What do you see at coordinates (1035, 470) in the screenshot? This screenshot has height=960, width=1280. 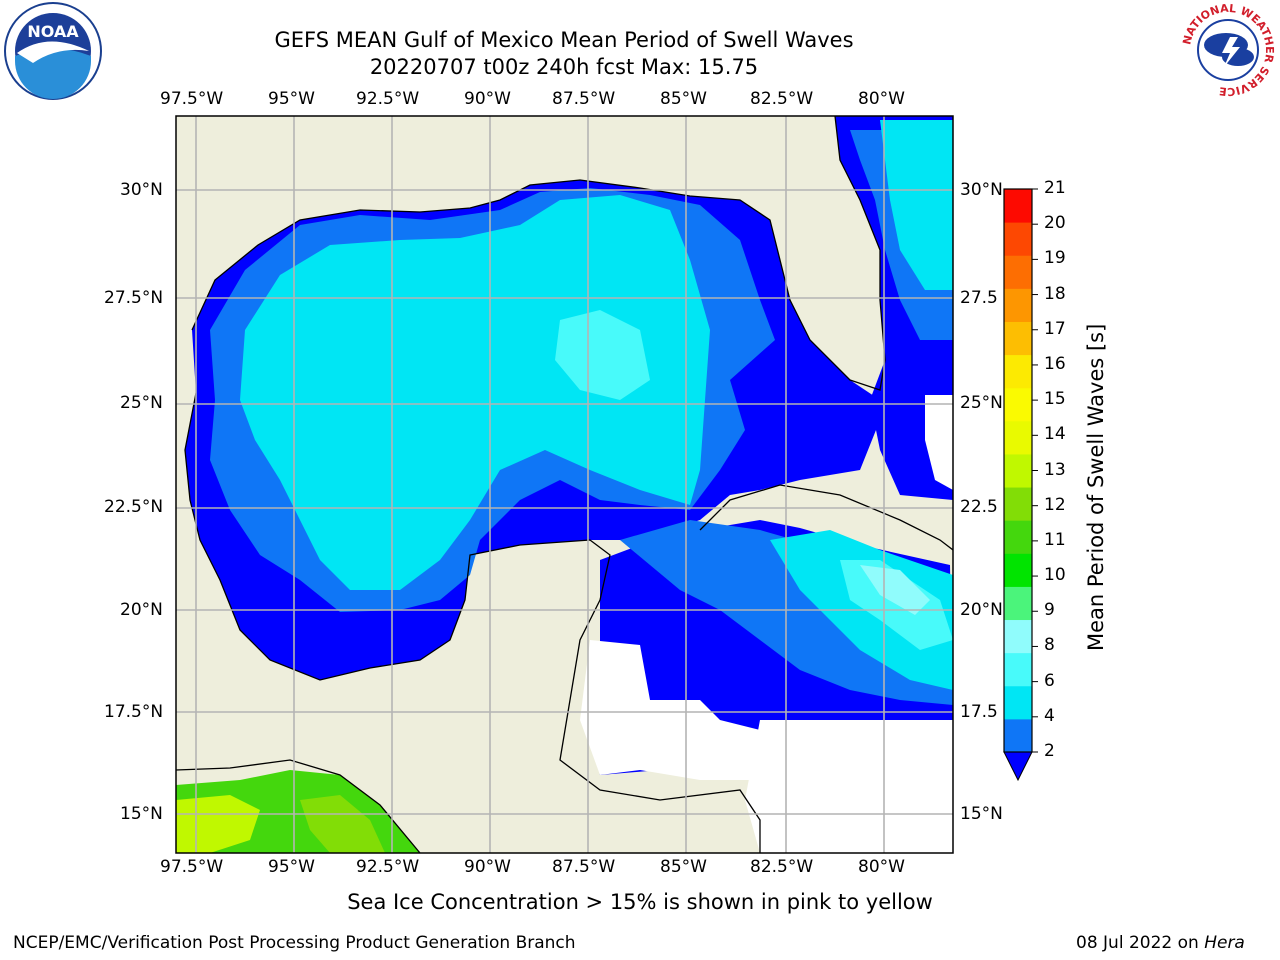 I see `colorbar-ticks` at bounding box center [1035, 470].